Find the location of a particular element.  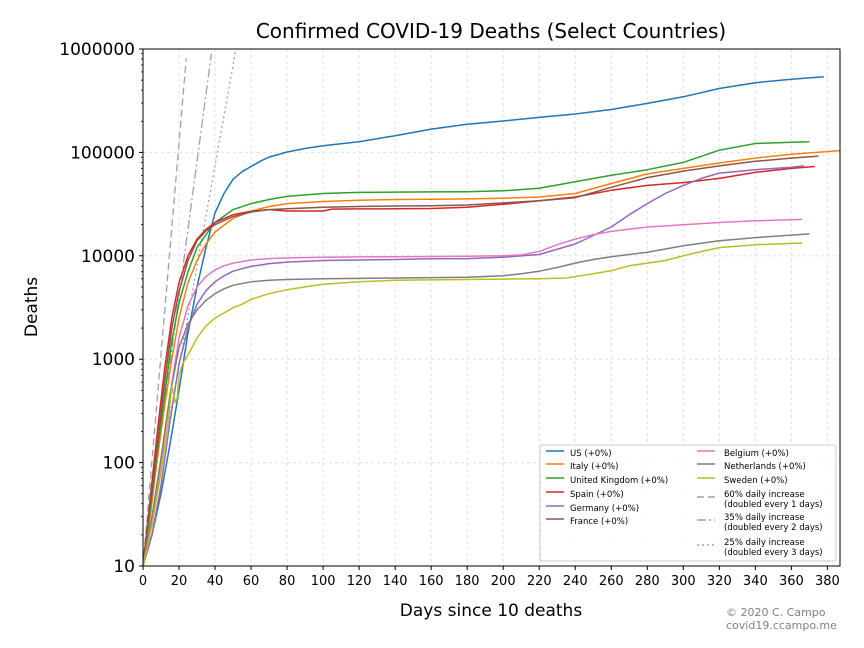

y-axis-label: Deaths is located at coordinates (32, 307).